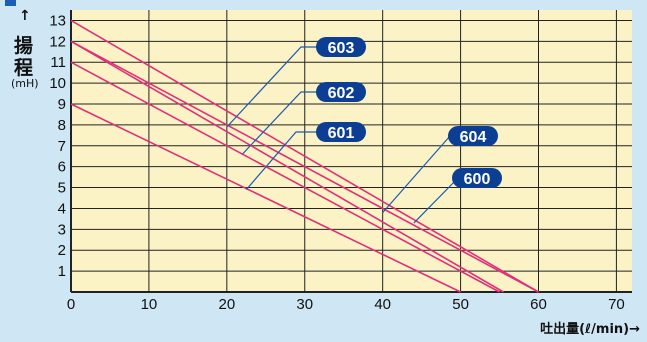 The width and height of the screenshot is (647, 342). I want to click on series-label-602: 602, so click(341, 92).